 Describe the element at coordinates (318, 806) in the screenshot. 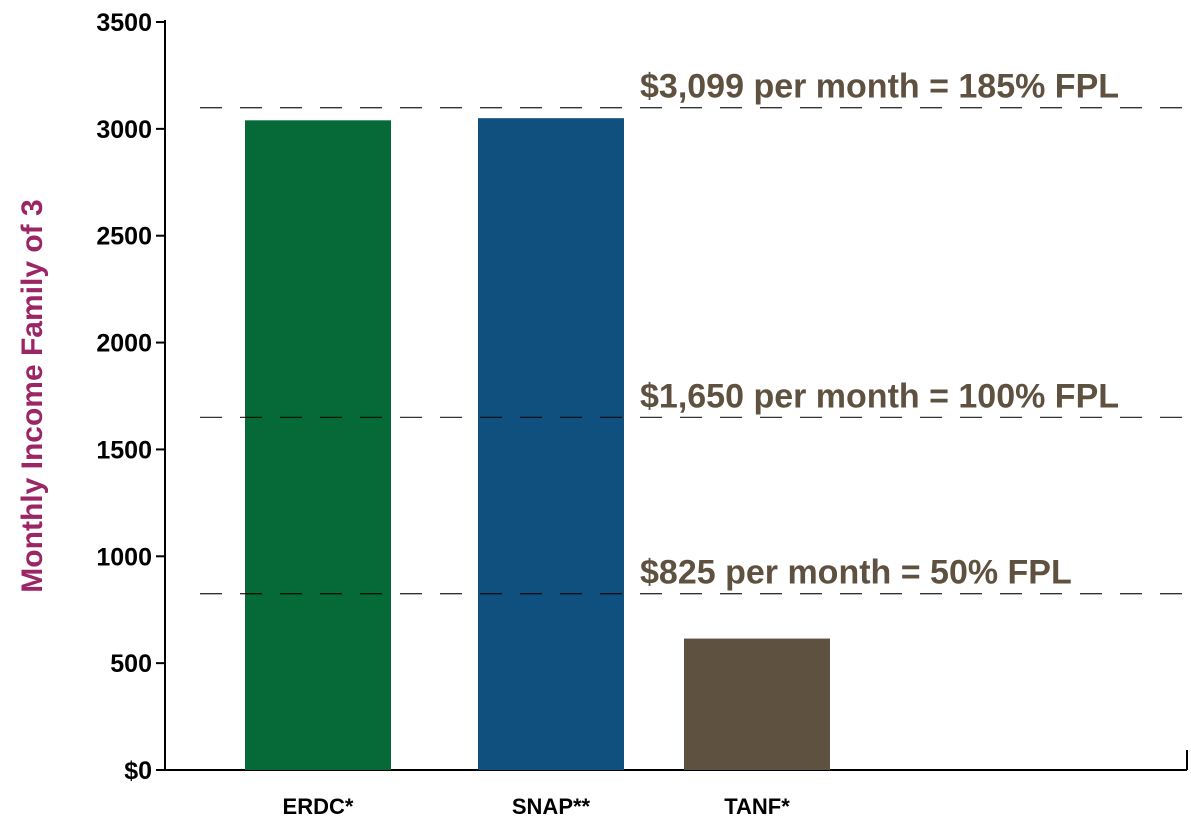

I see `x-tick-label: ERDC*` at that location.